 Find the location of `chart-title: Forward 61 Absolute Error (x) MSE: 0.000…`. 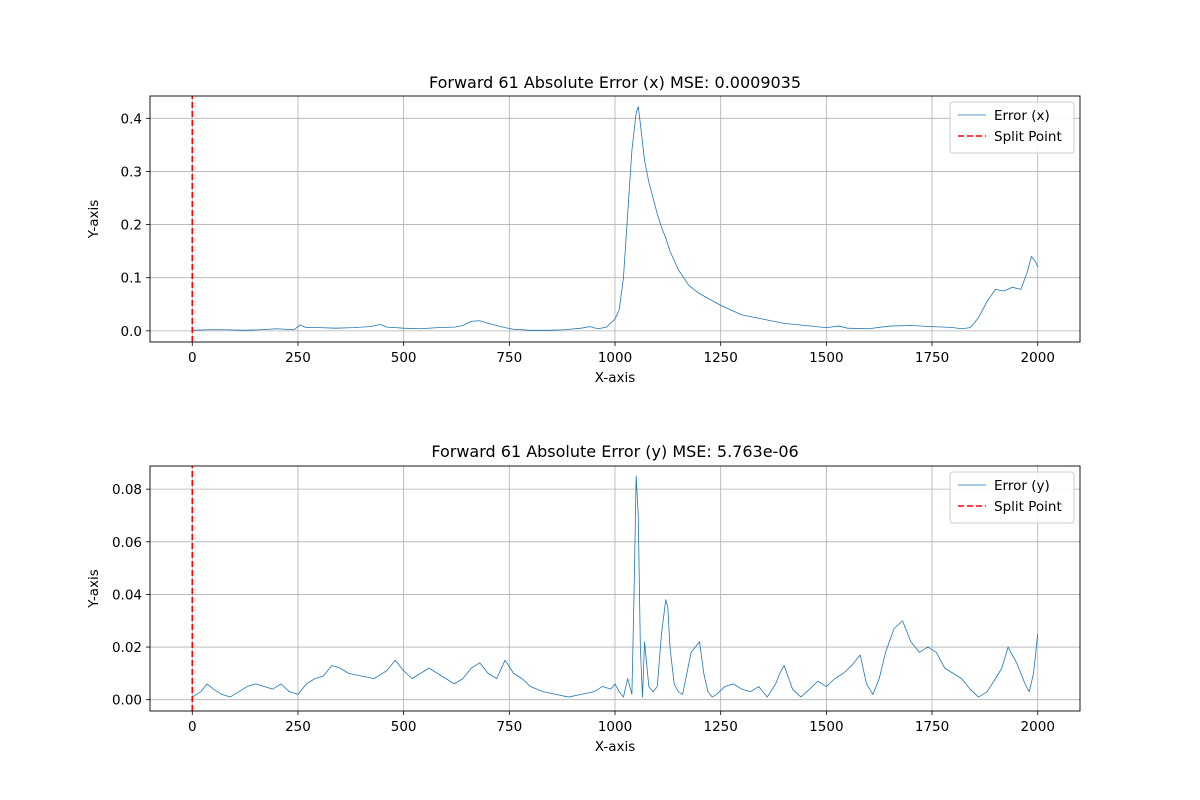

chart-title: Forward 61 Absolute Error (x) MSE: 0.000… is located at coordinates (615, 82).